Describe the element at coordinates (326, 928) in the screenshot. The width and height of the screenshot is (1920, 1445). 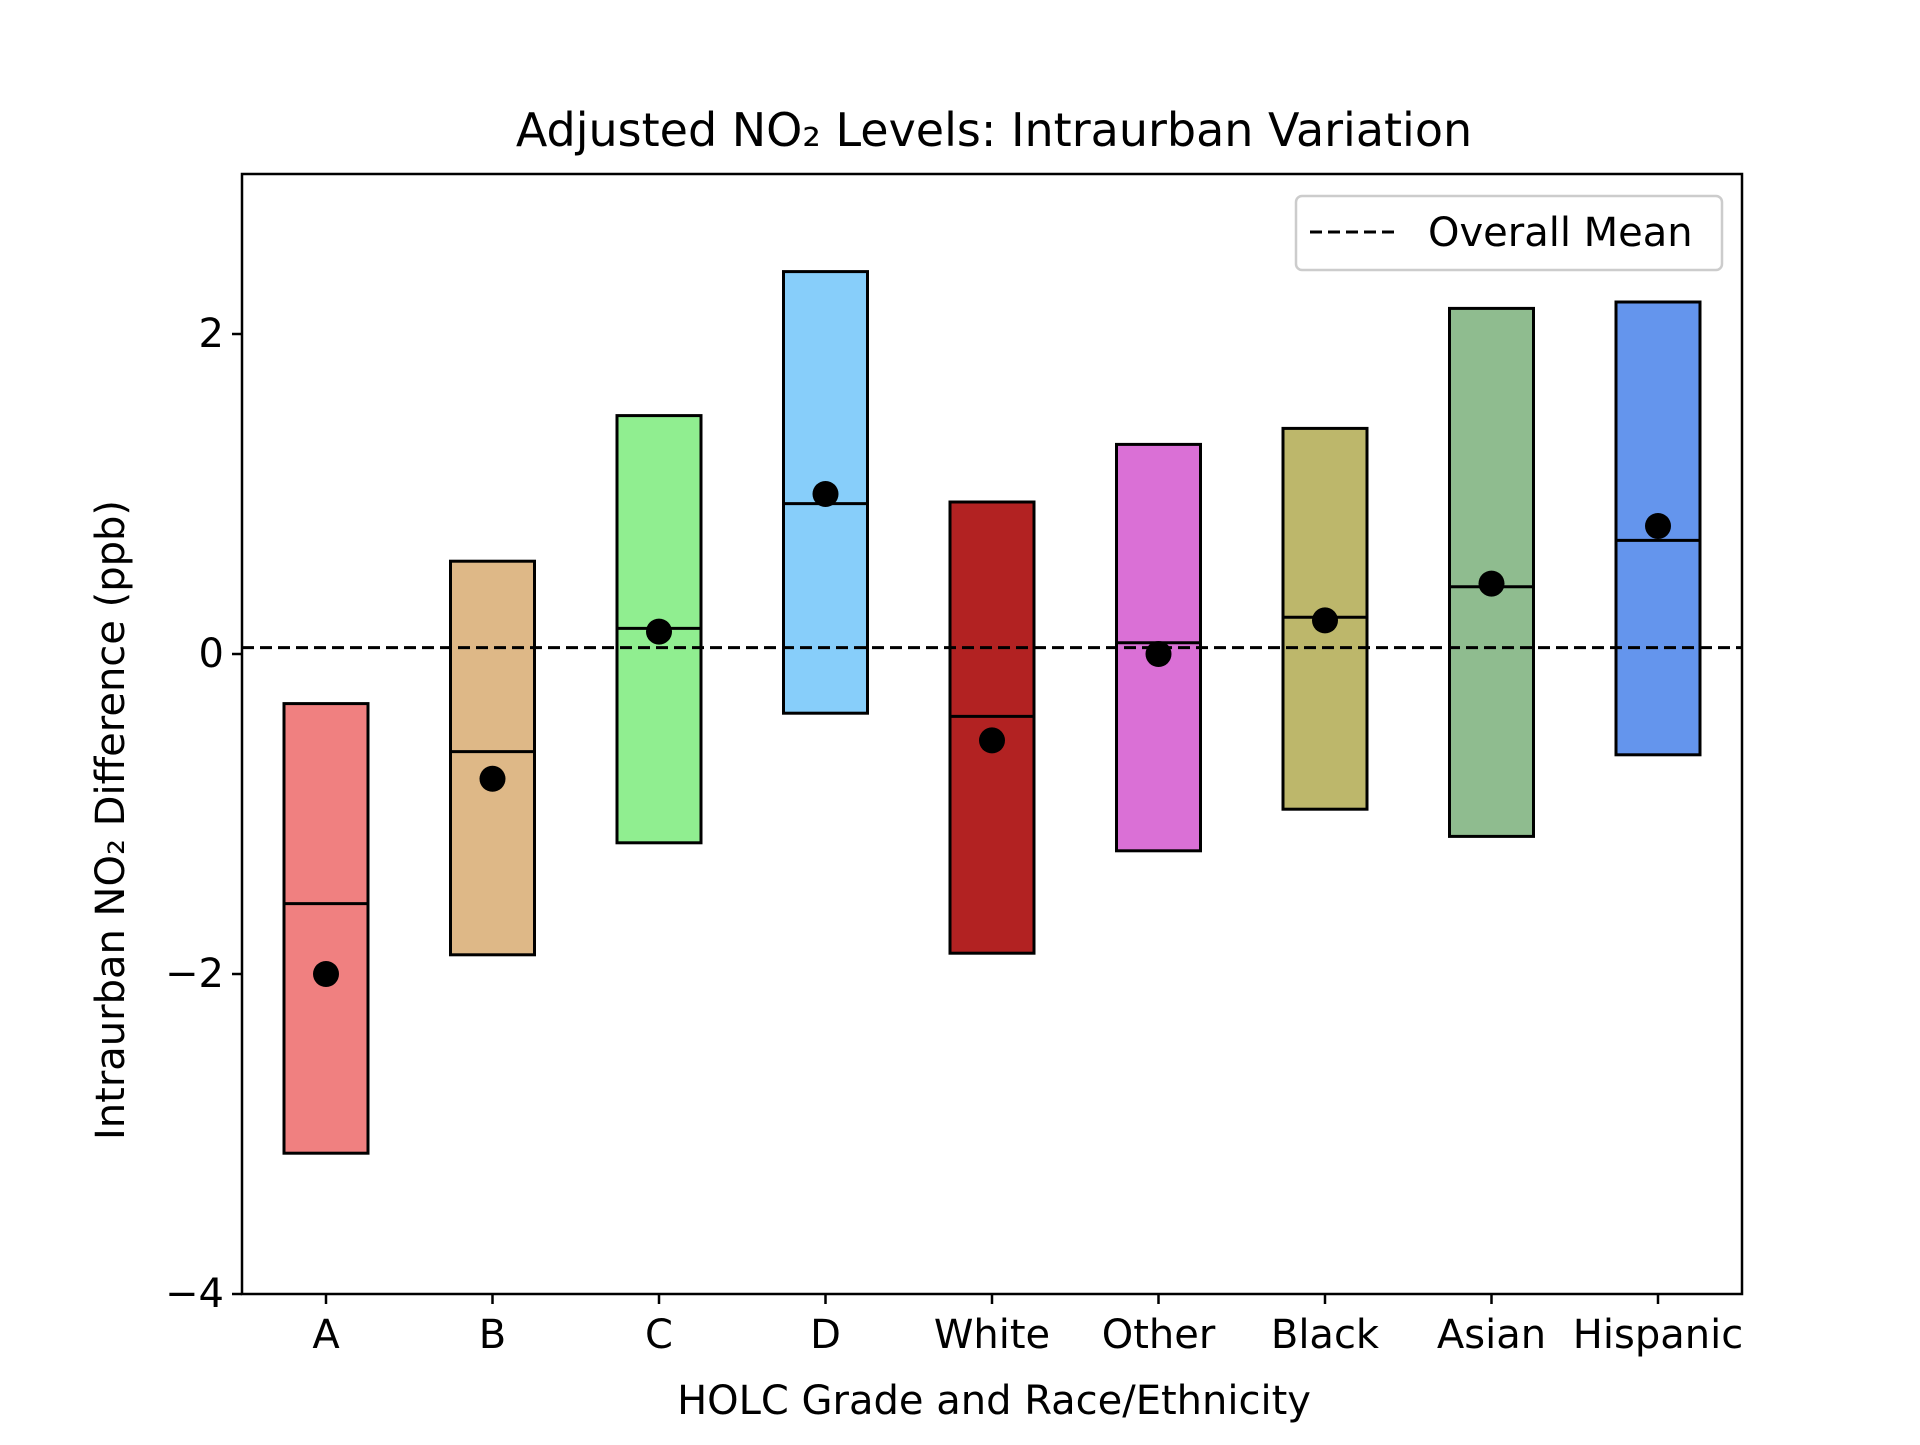
I see `box-a` at that location.